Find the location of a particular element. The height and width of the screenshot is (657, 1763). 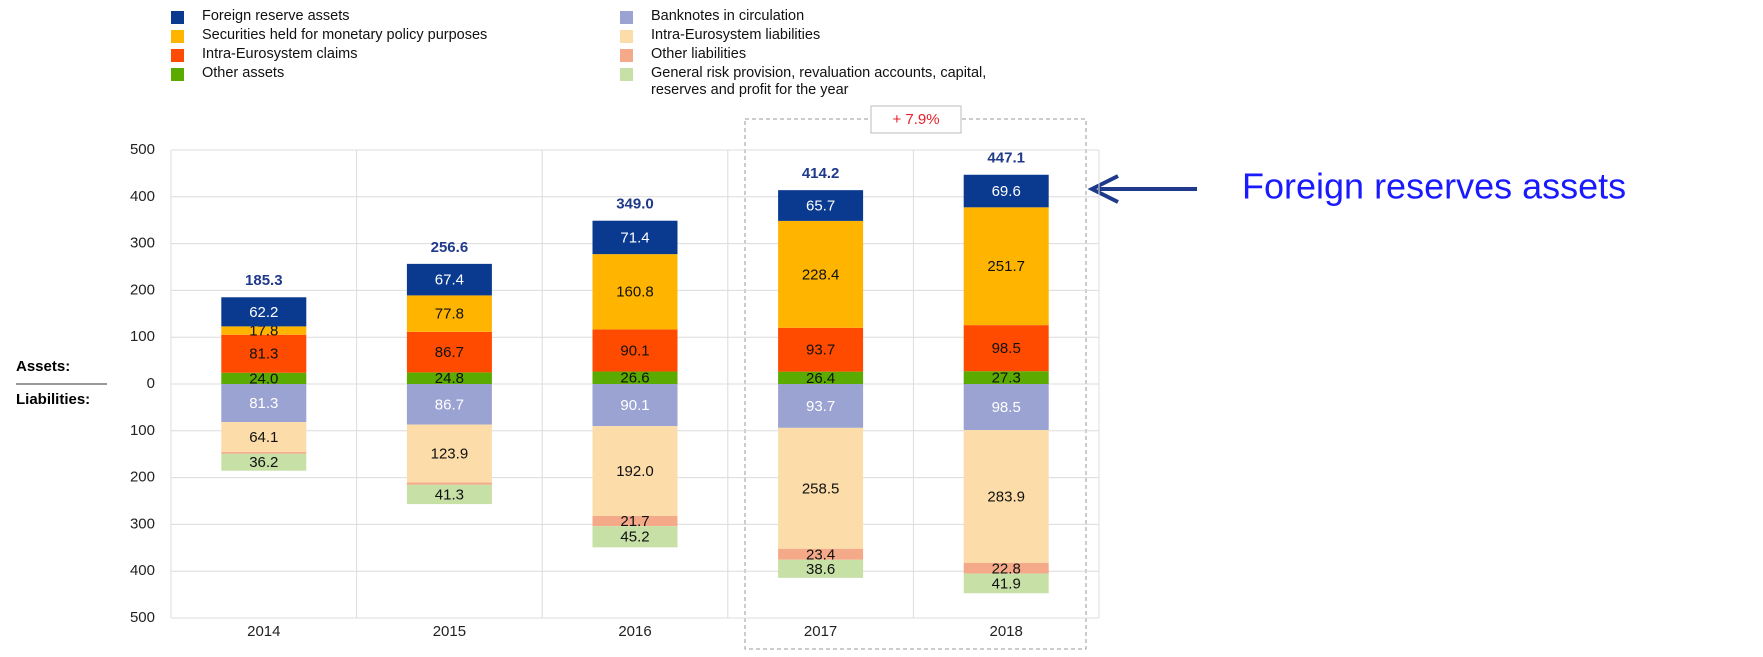

legend-label: Intra-Eurosystem claims is located at coordinates (280, 54).